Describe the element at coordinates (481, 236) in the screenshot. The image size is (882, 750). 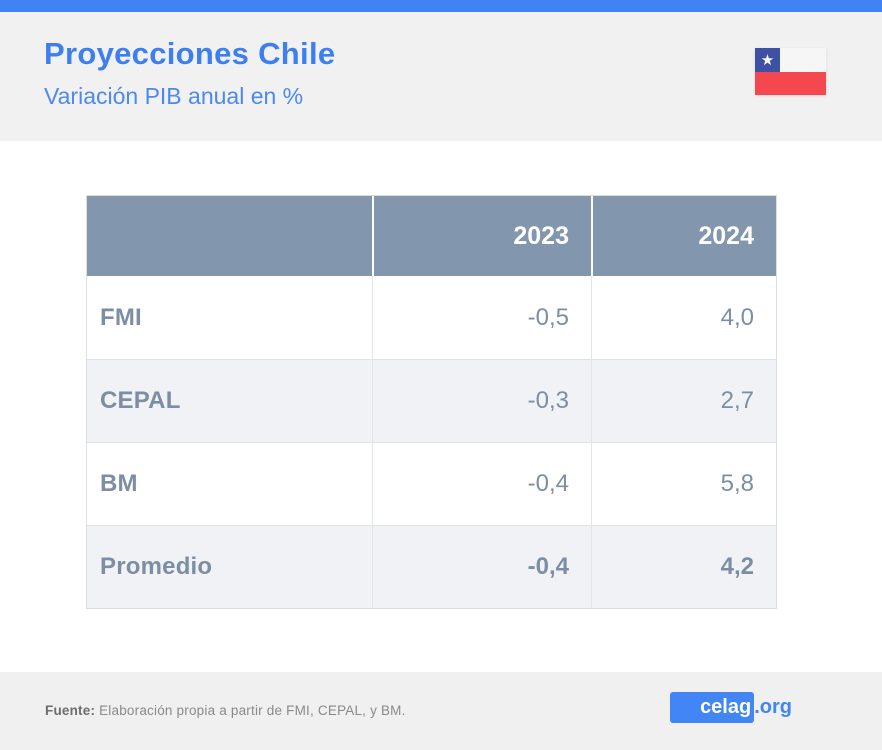
I see `header-cell-2023: 2023` at that location.